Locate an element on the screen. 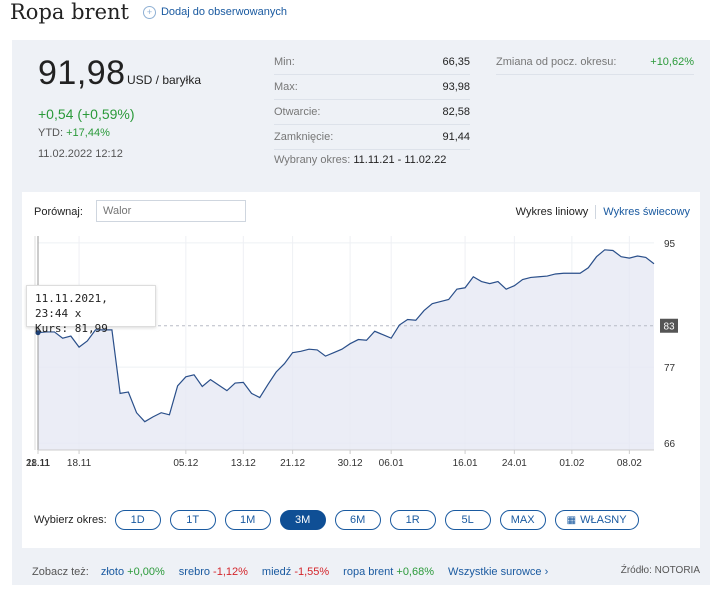  period-button-label: 3M is located at coordinates (303, 520).